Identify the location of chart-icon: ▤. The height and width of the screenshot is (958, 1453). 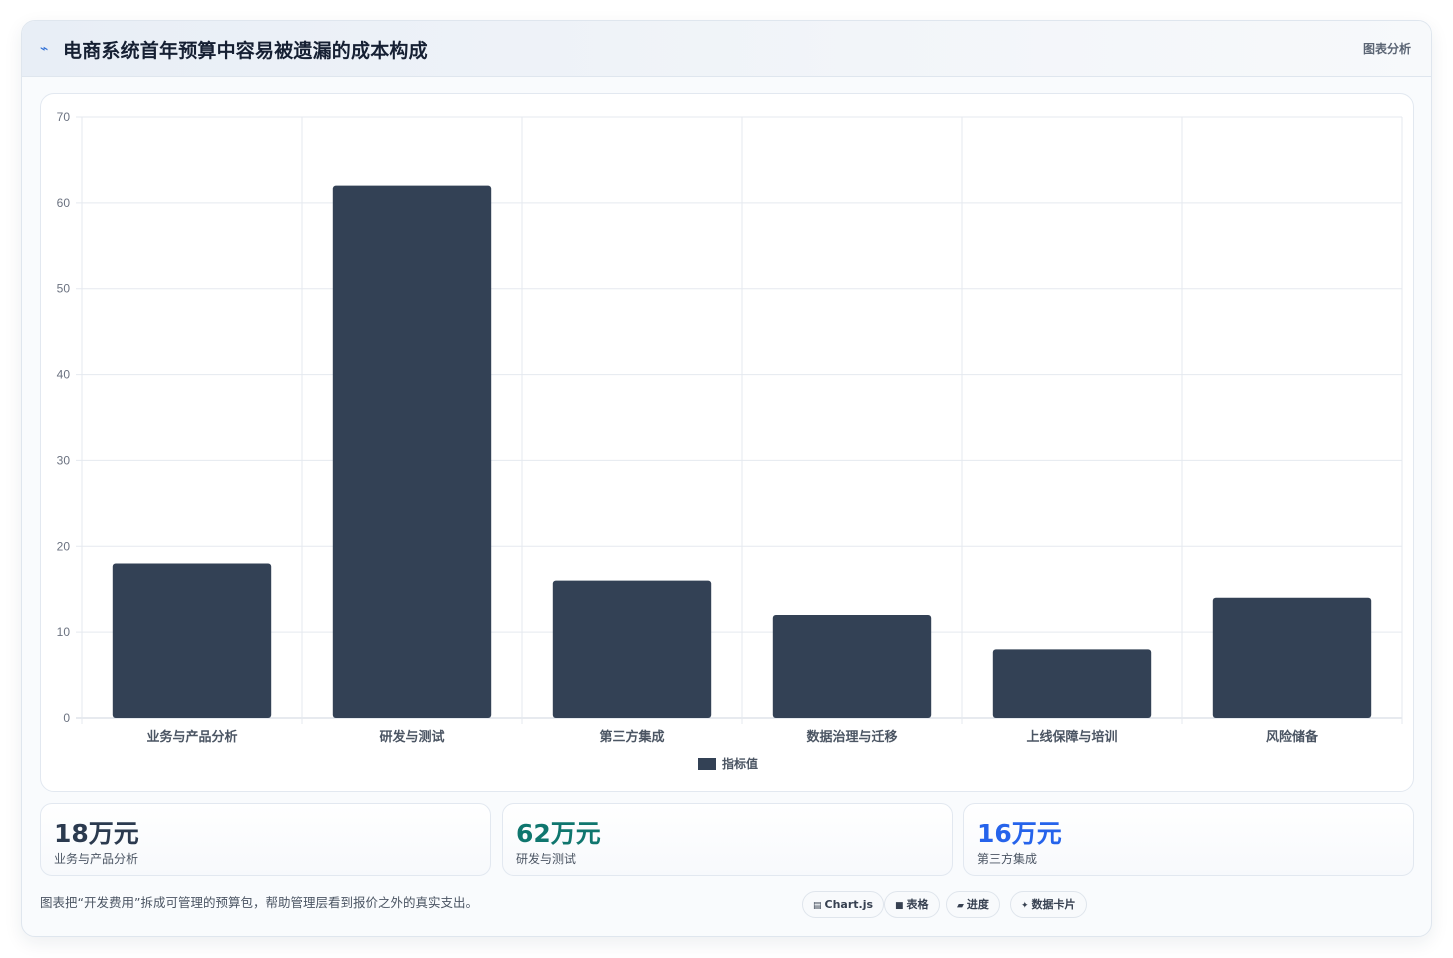
(817, 906).